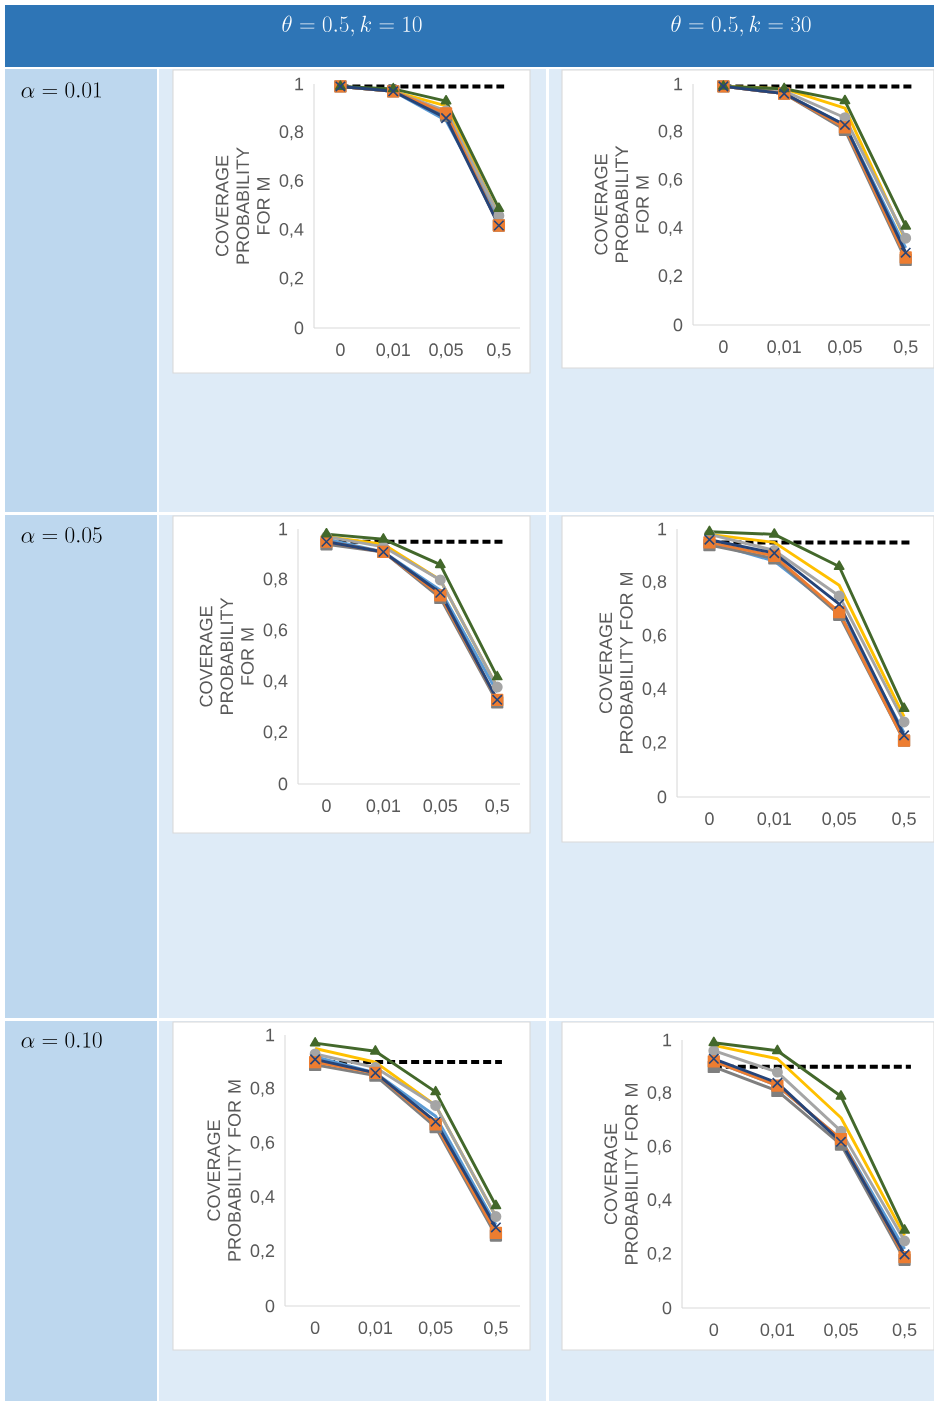 The height and width of the screenshot is (1401, 934). What do you see at coordinates (352, 26) in the screenshot?
I see `chart-title: $\theta = 0.5, k = 10$` at bounding box center [352, 26].